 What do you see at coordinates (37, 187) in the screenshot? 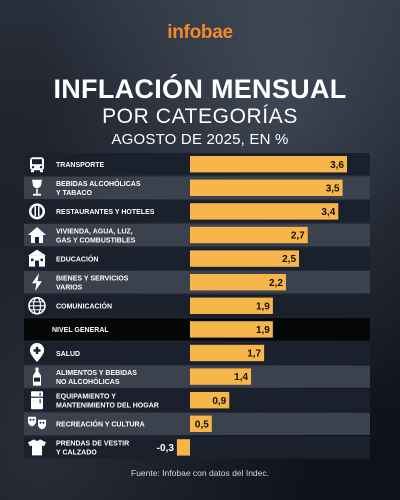
I see `wine-glass-icon` at bounding box center [37, 187].